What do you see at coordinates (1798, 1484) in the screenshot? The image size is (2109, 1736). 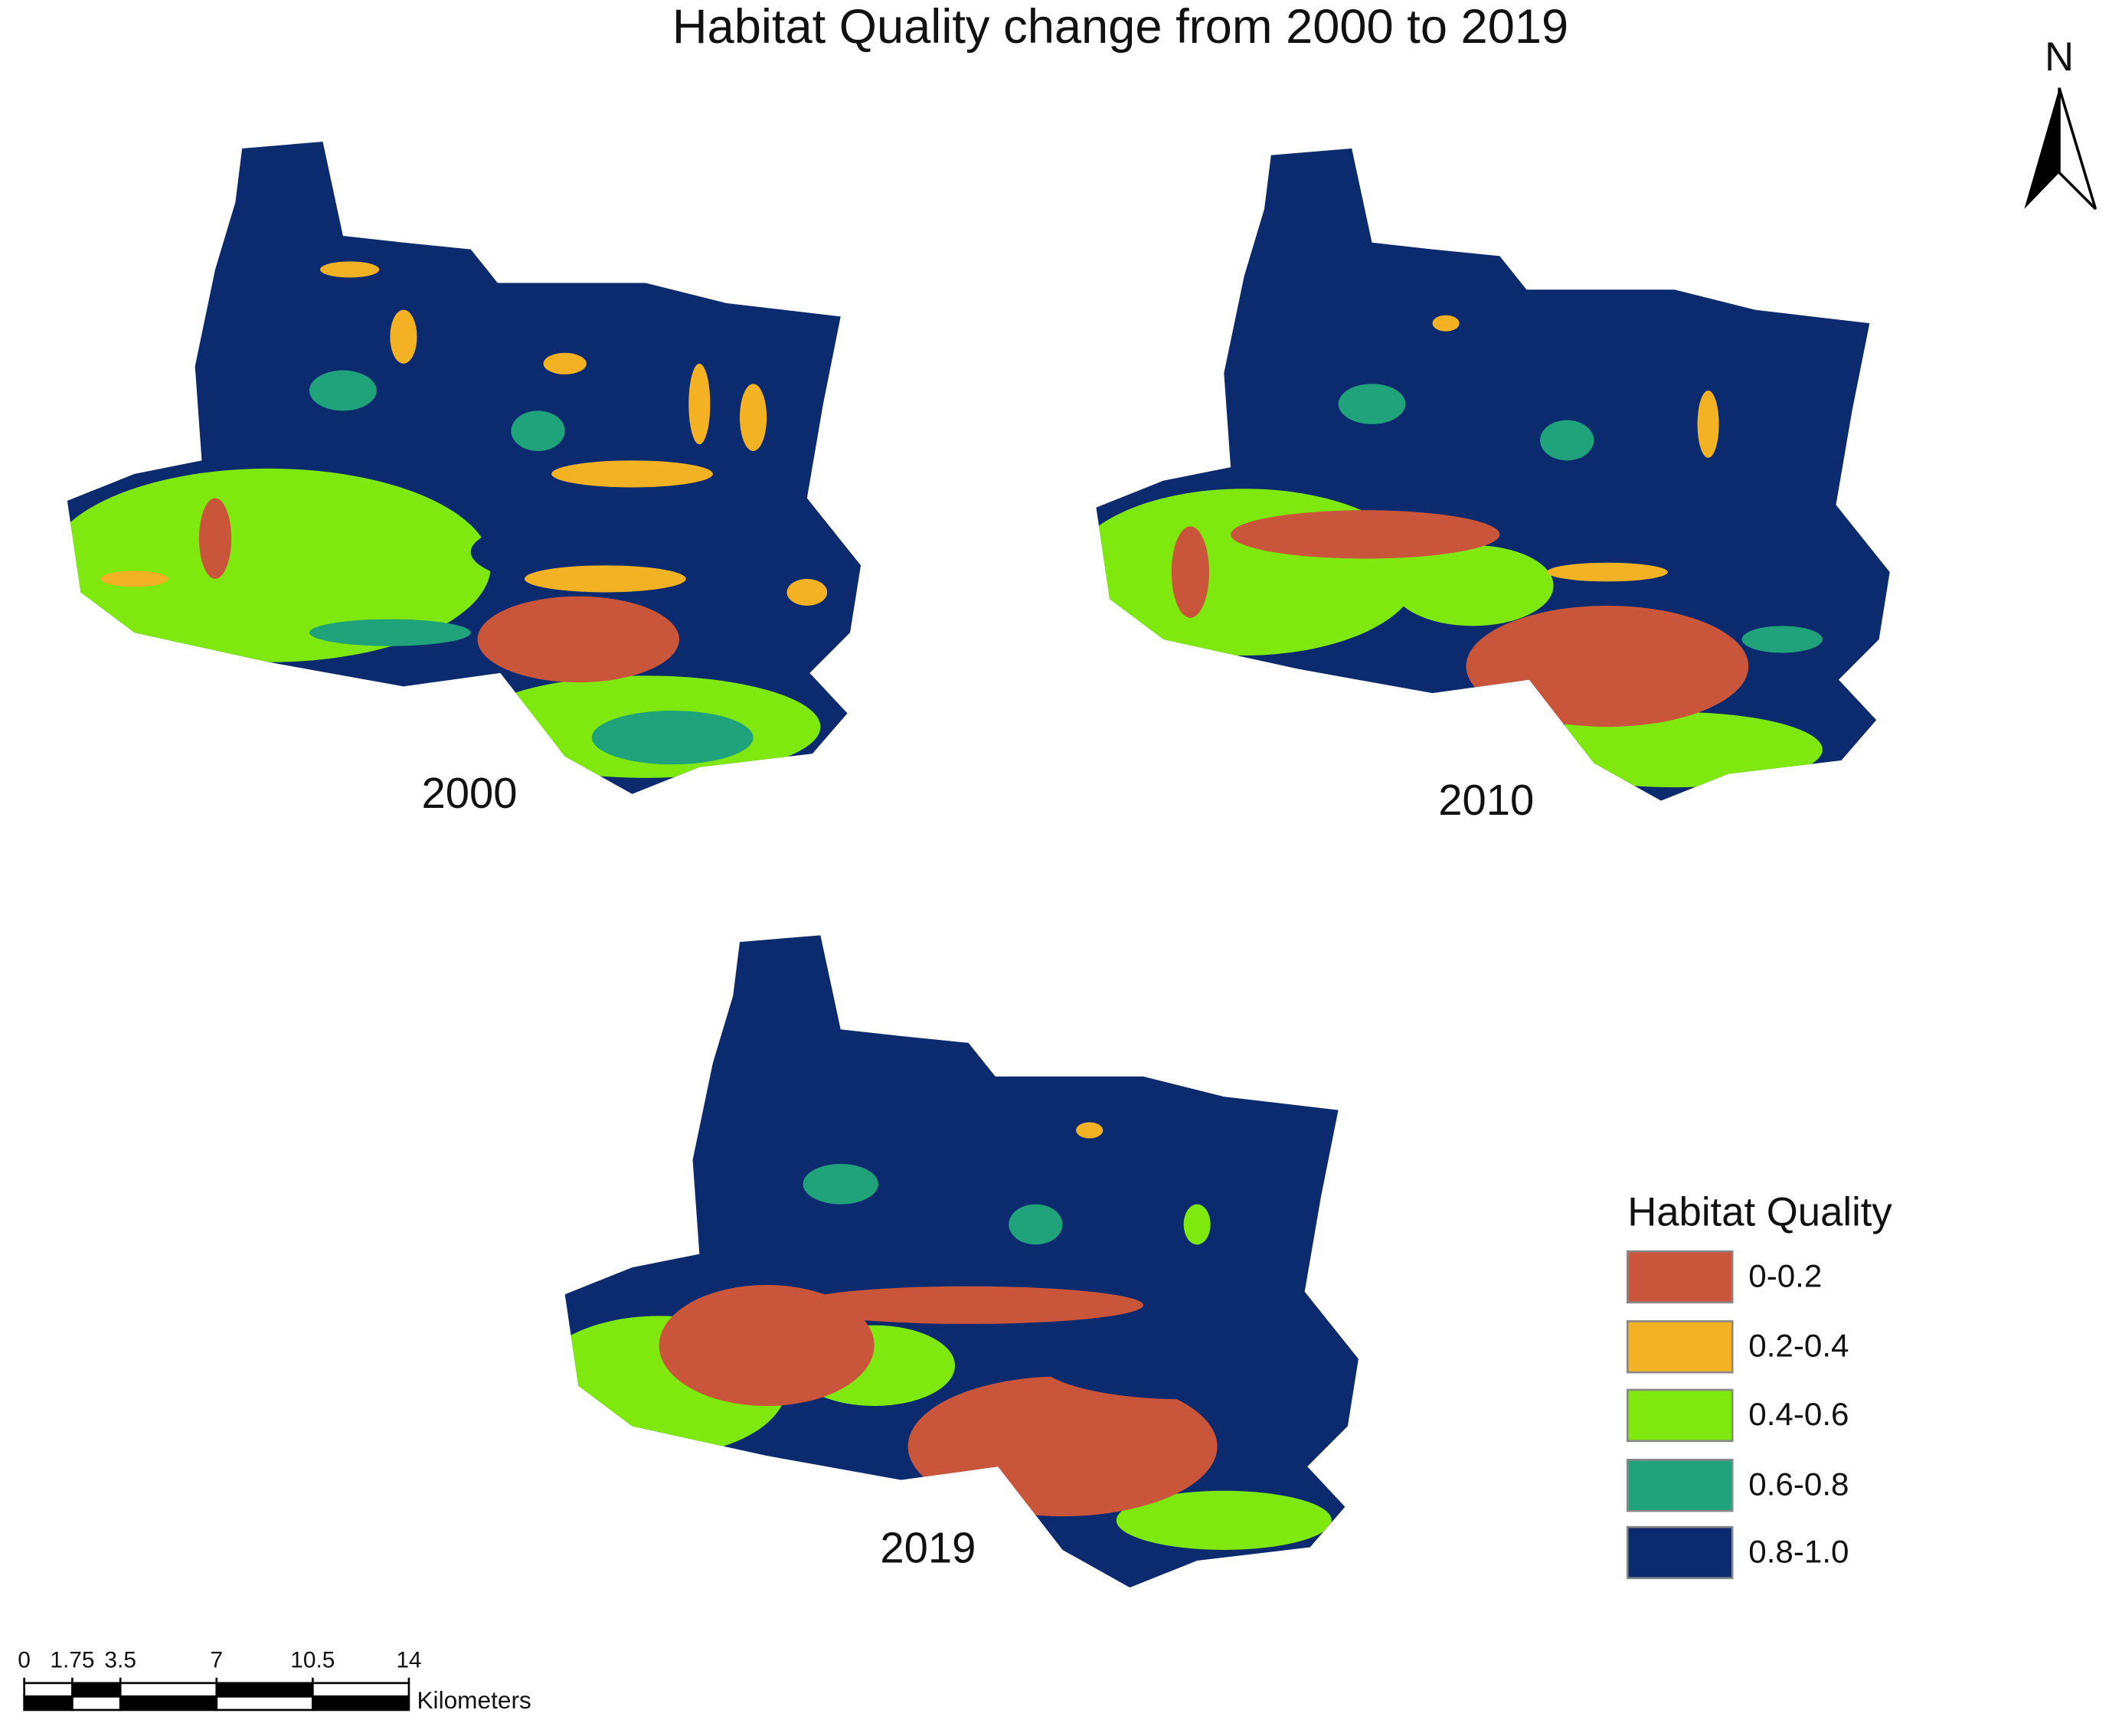 I see `legend-label: 0.6-0.8` at bounding box center [1798, 1484].